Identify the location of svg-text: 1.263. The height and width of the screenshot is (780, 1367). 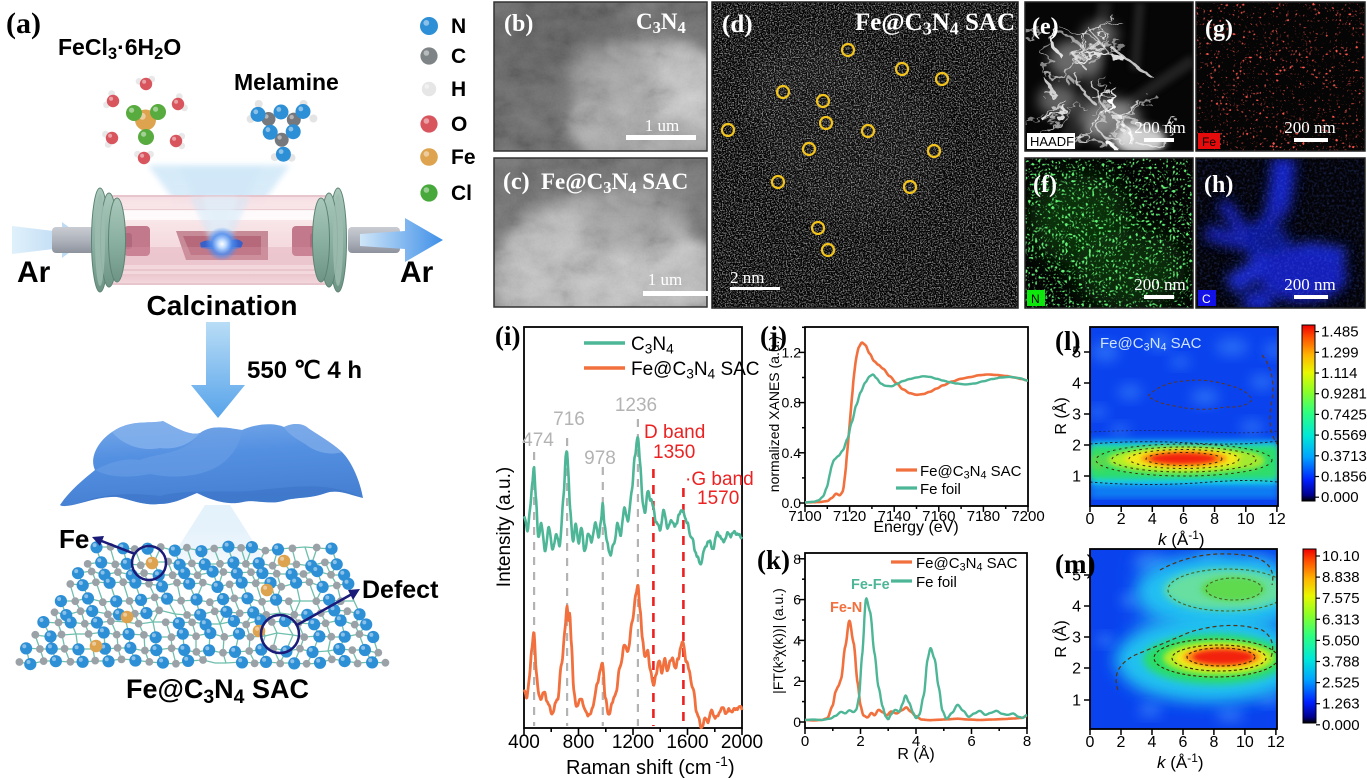
(1341, 704).